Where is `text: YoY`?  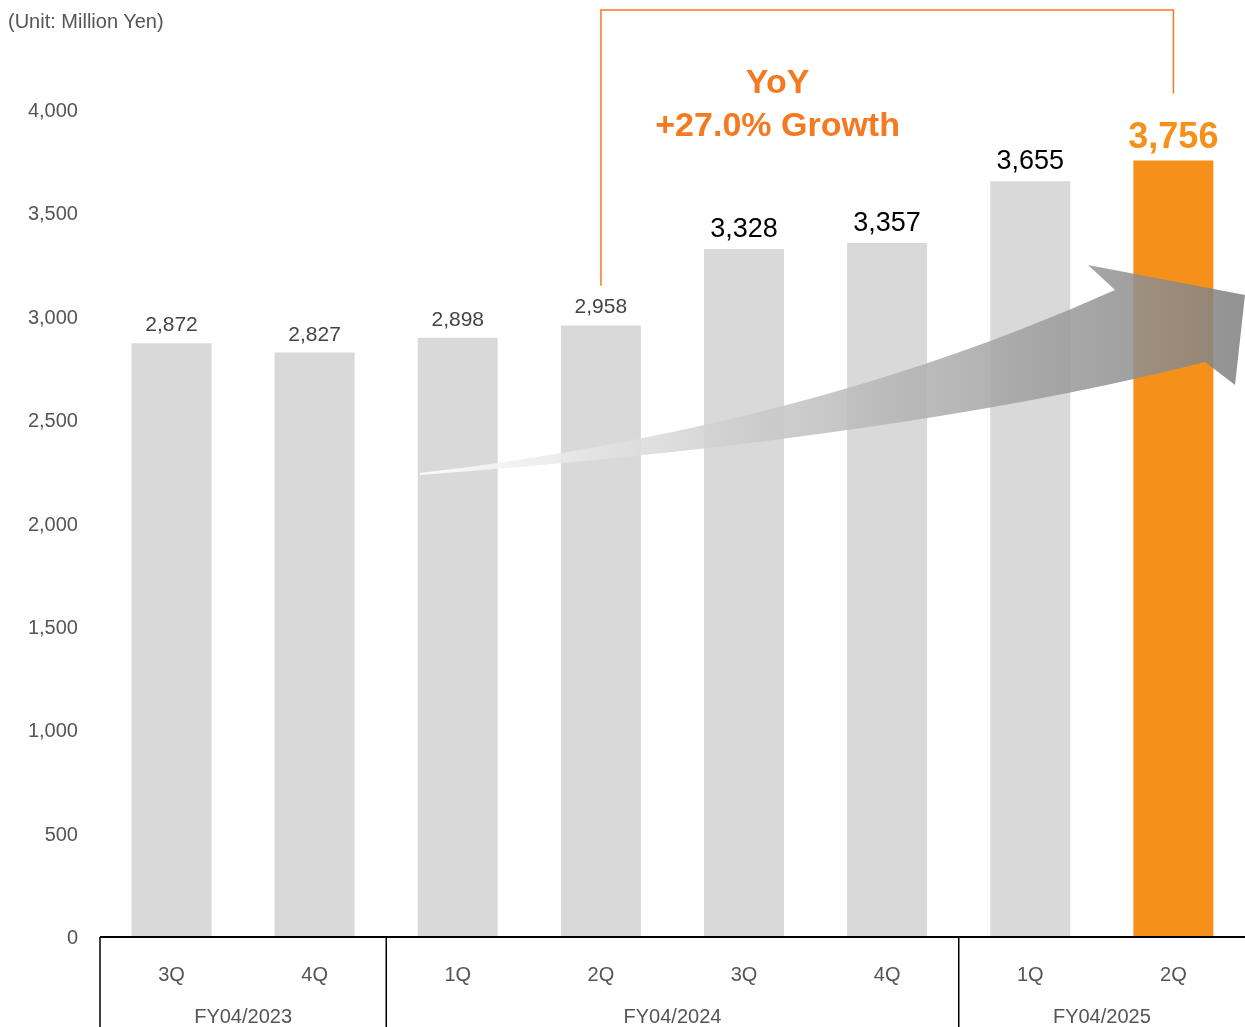
text: YoY is located at coordinates (777, 81).